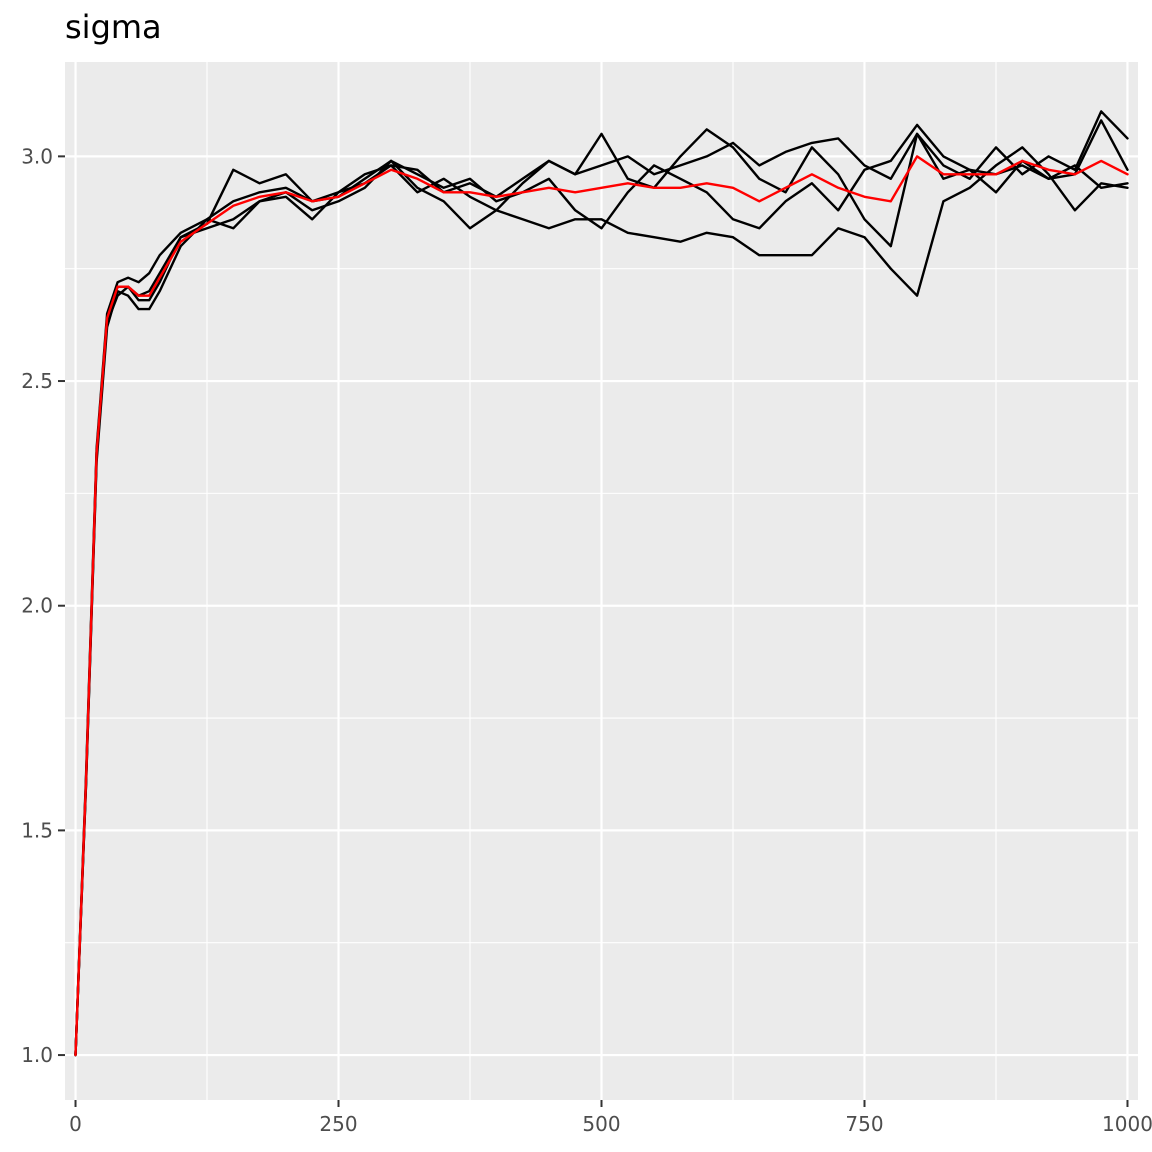 Image resolution: width=1152 pixels, height=1152 pixels. I want to click on x-tick-label: 250, so click(338, 1124).